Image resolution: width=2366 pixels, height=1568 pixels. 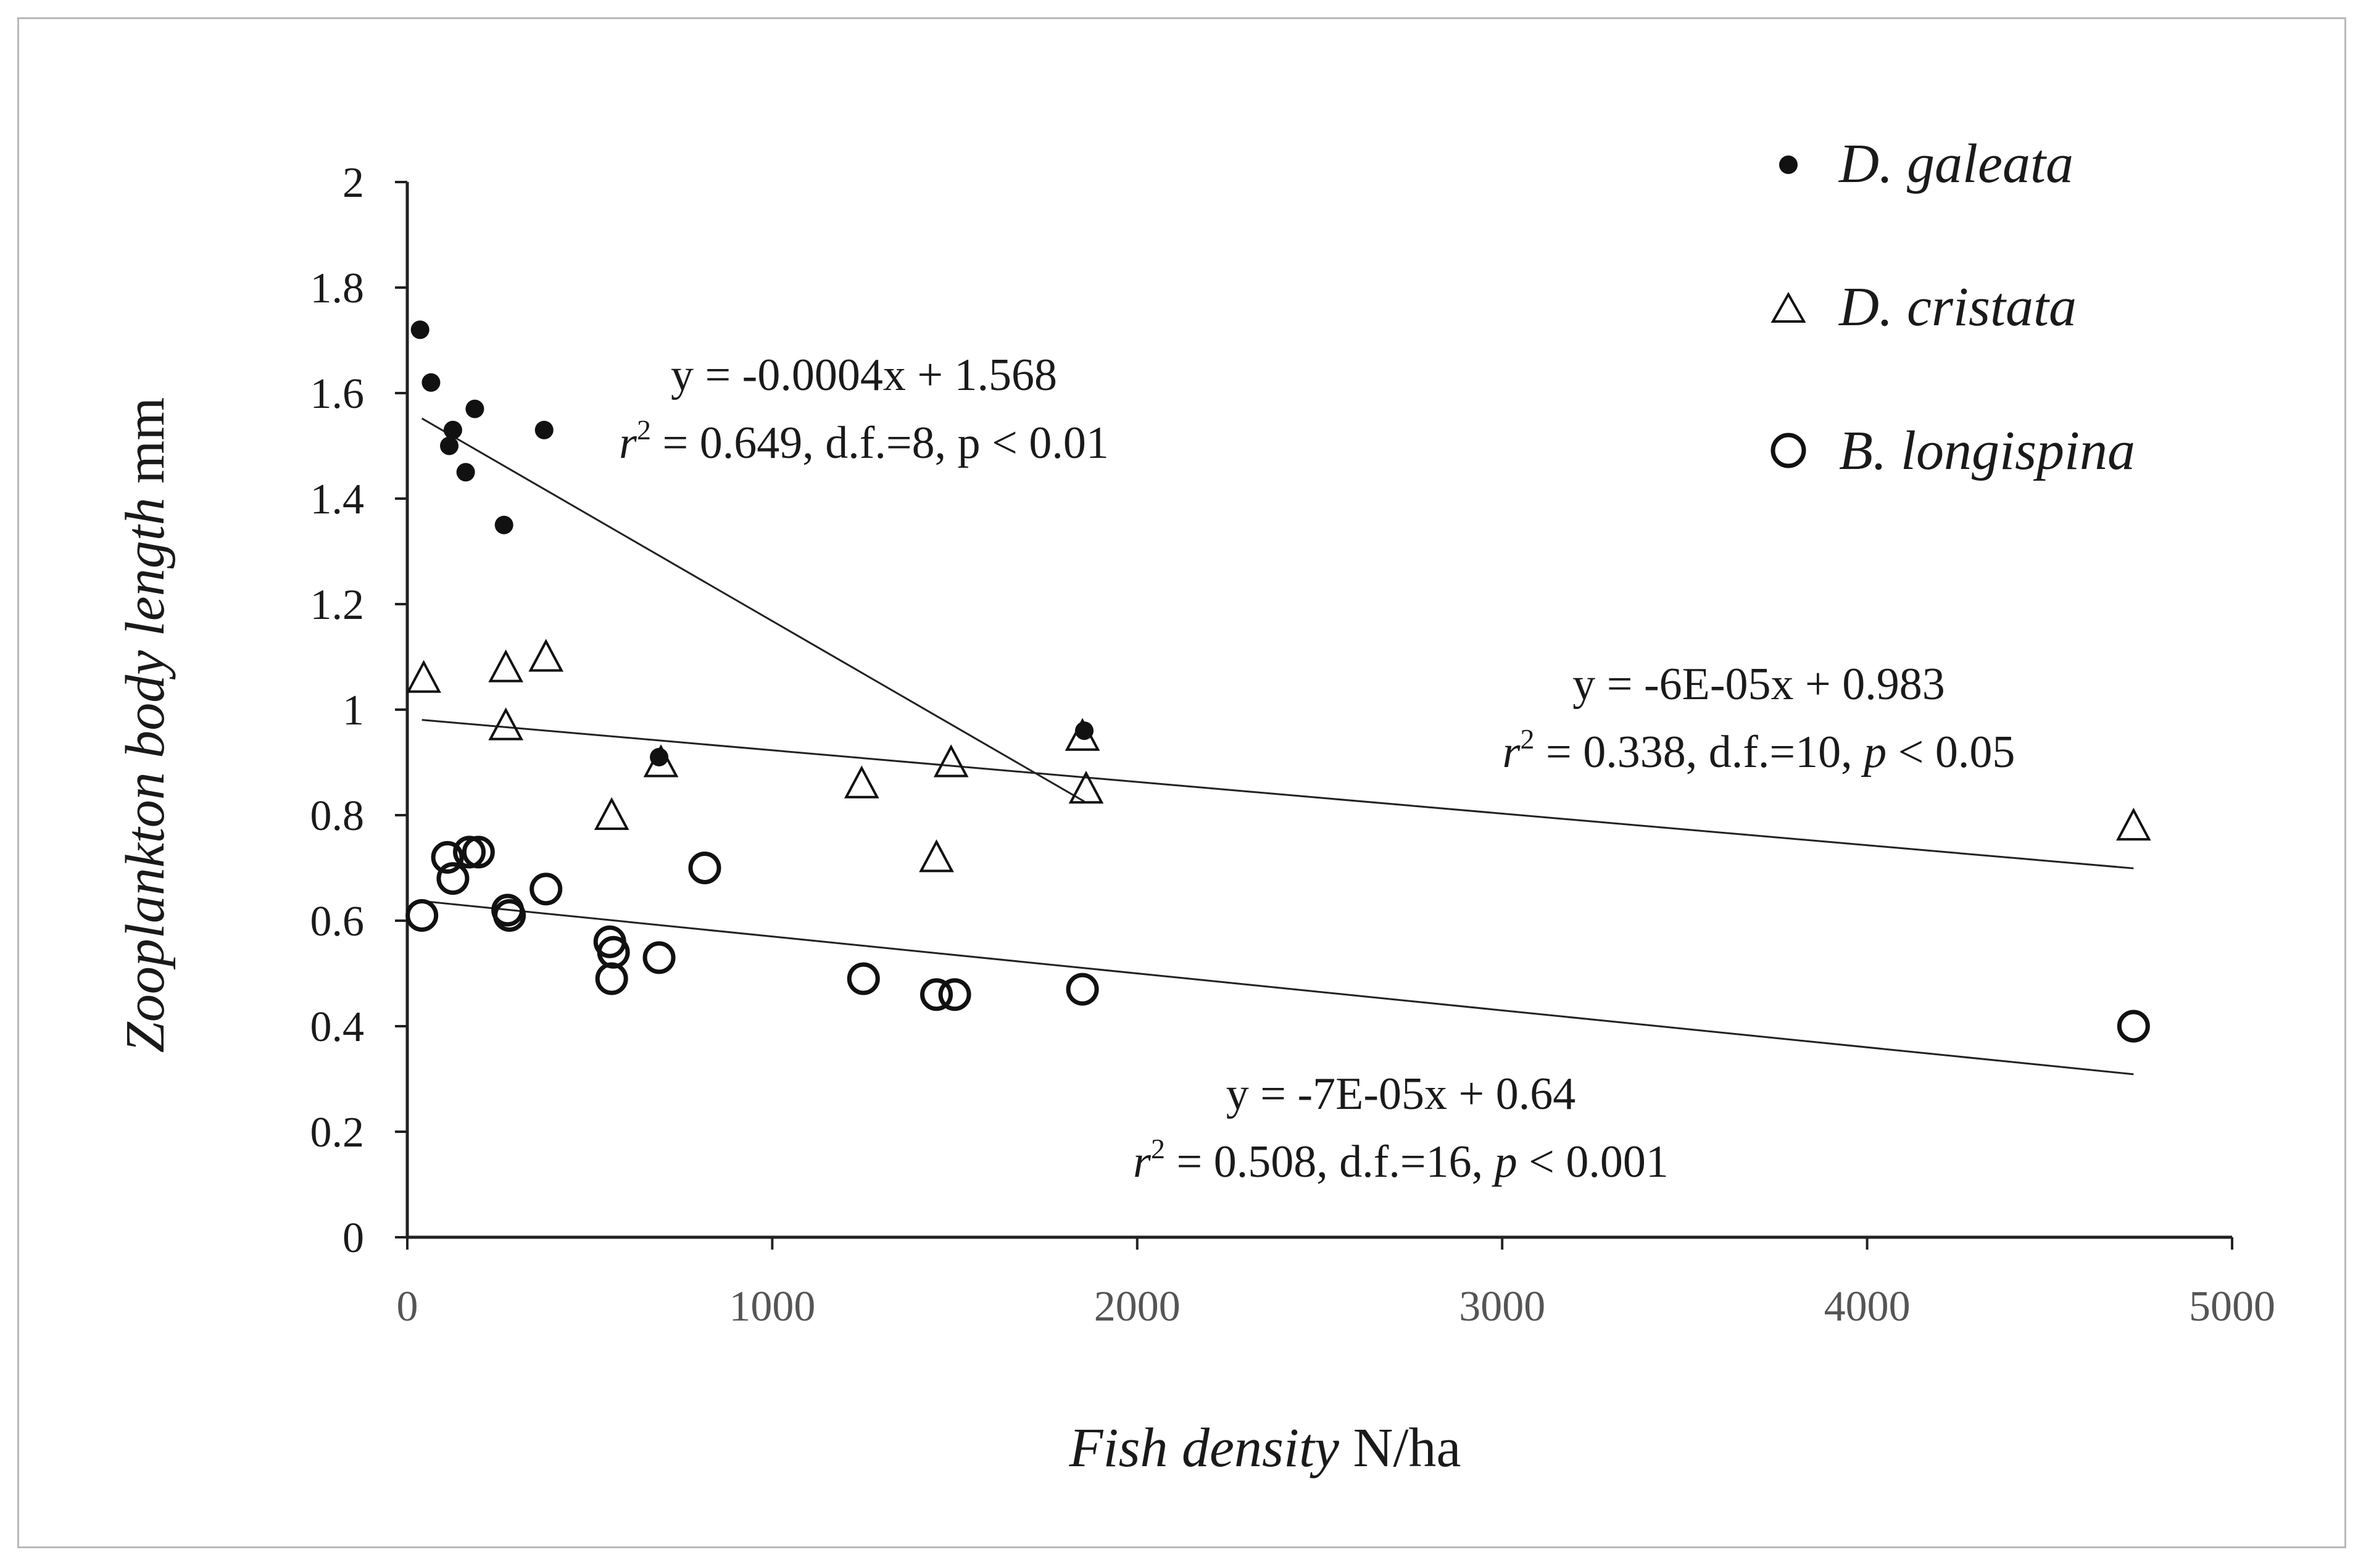 I want to click on equation-cristata-line1: y = -6E-05x + 0.983, so click(x=1758, y=684).